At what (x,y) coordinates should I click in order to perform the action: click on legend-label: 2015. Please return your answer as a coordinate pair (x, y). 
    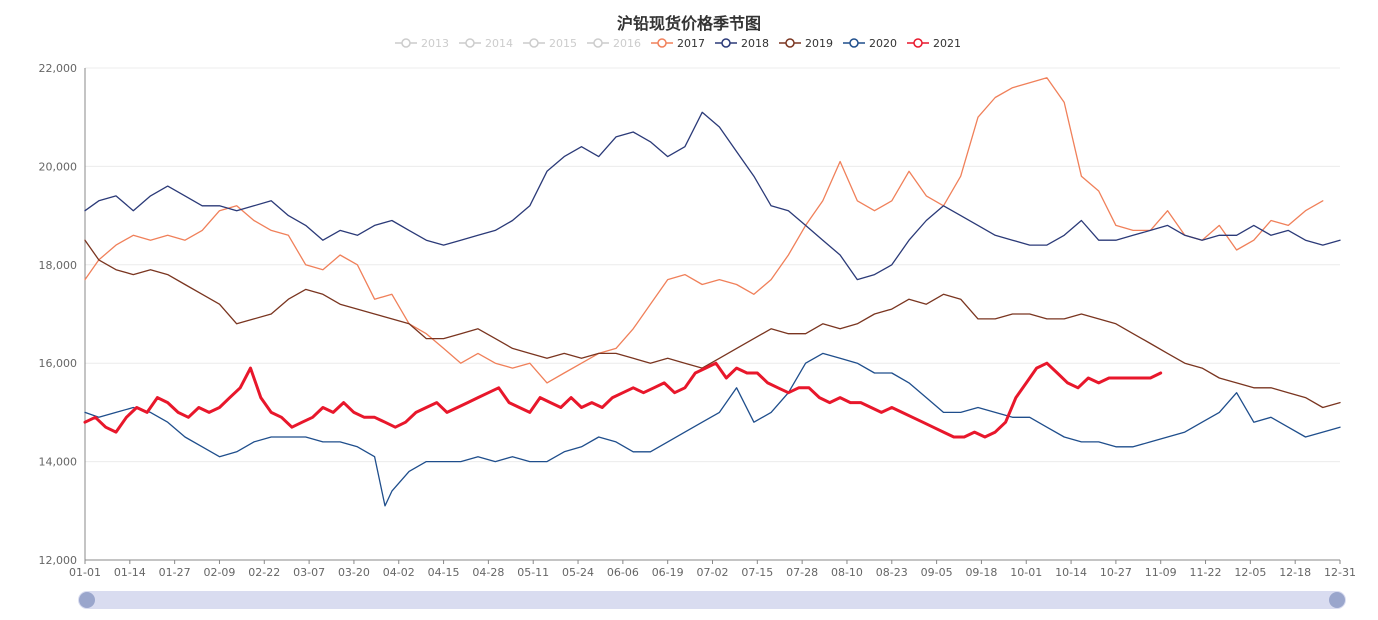
    Looking at the image, I should click on (563, 43).